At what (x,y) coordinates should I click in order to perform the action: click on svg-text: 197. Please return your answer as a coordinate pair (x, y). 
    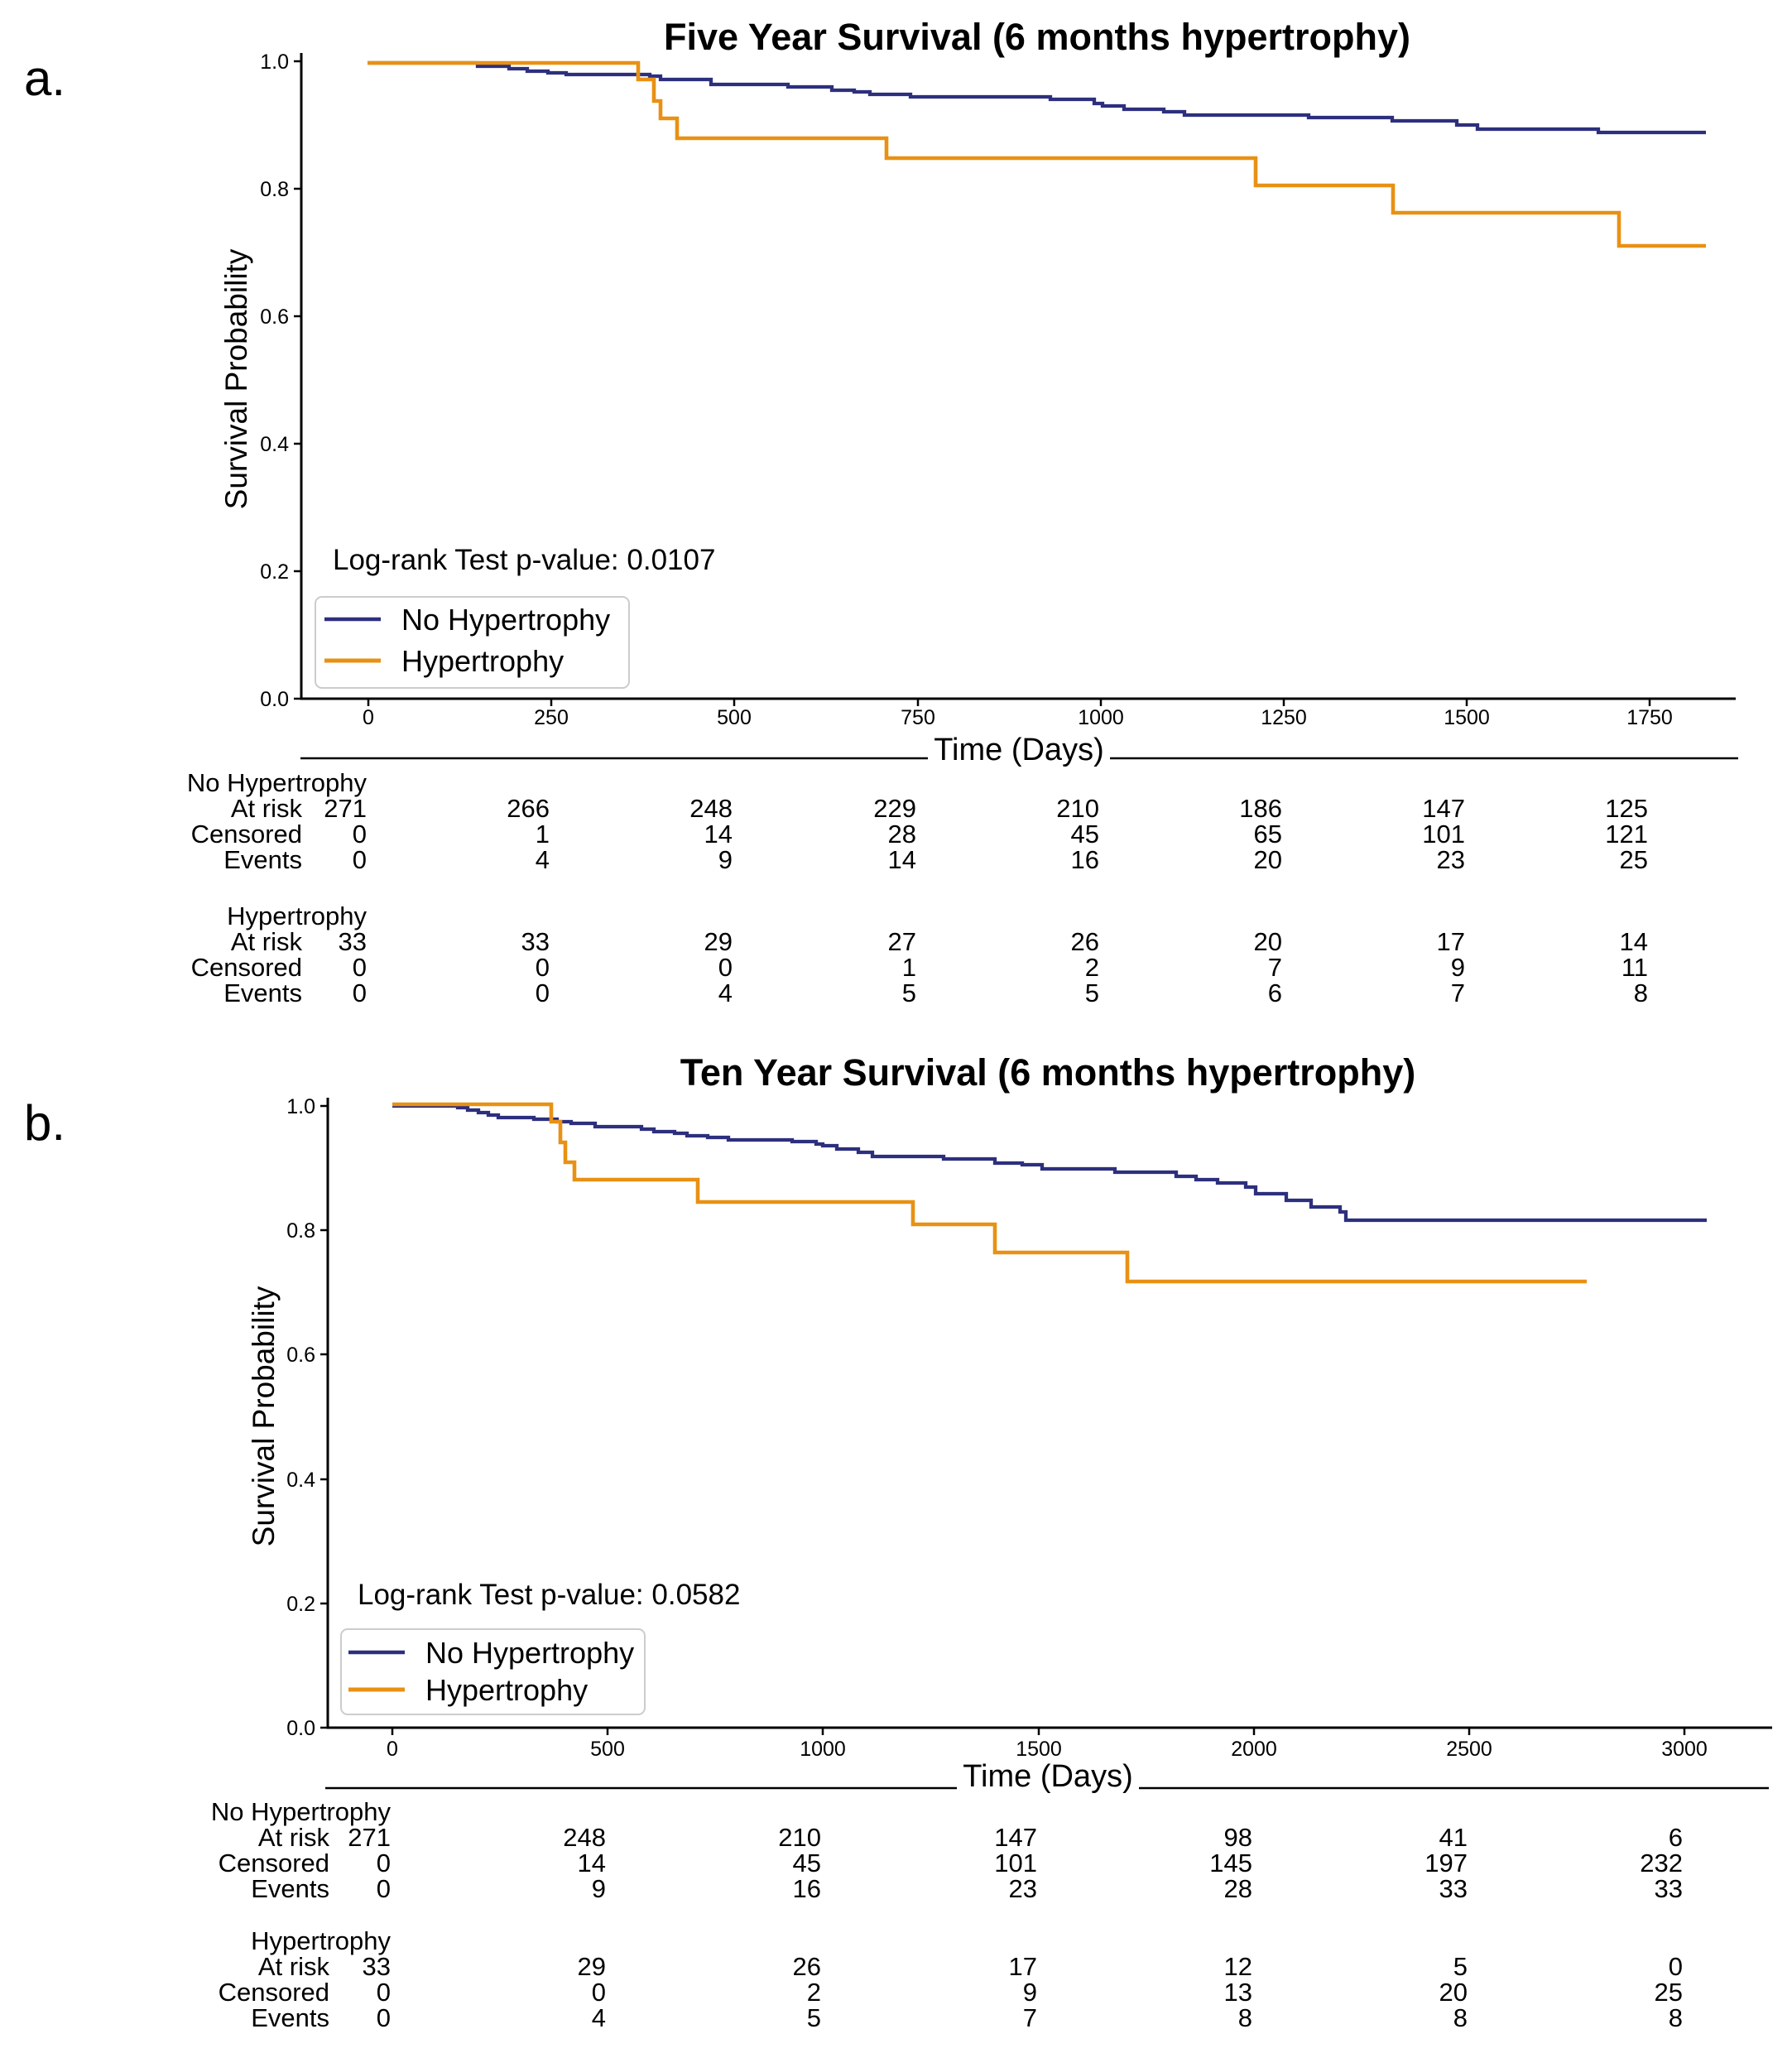
    Looking at the image, I should click on (1446, 1863).